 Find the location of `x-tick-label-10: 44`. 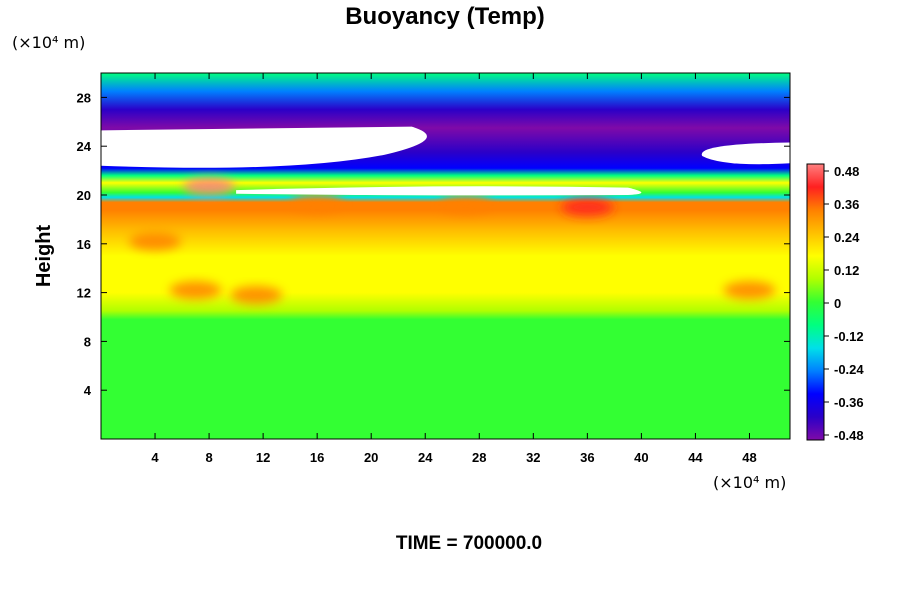

x-tick-label-10: 44 is located at coordinates (695, 457).